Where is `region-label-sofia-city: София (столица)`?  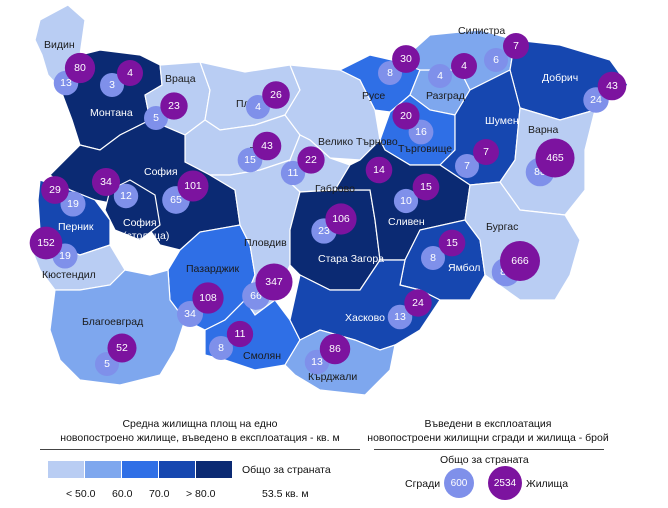
region-label-sofia-city: София (столица) is located at coordinates (146, 229).